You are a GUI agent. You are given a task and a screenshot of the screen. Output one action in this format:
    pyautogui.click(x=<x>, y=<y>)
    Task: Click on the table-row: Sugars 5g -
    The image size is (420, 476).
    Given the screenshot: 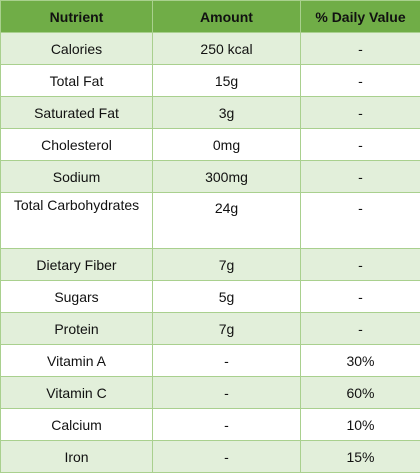 What is the action you would take?
    pyautogui.click(x=210, y=296)
    